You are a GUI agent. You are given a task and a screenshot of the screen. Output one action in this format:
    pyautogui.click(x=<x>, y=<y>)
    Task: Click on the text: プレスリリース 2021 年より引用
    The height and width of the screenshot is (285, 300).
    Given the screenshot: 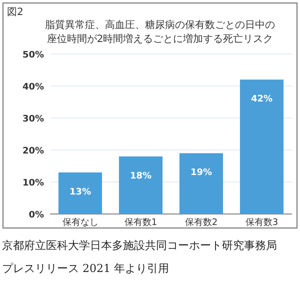 What is the action you would take?
    pyautogui.click(x=85, y=268)
    